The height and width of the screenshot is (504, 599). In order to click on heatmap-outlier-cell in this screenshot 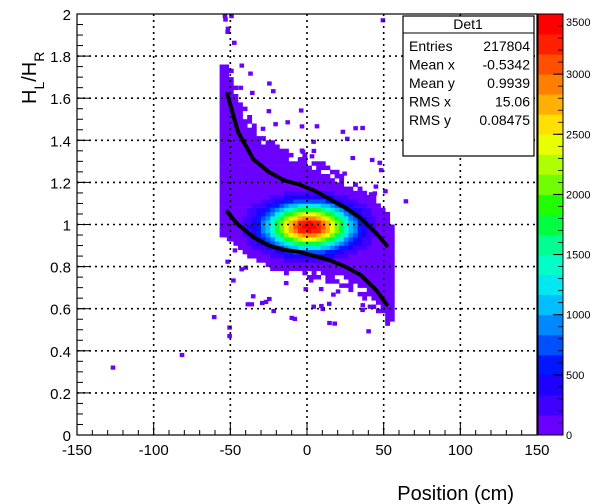, I will do `click(228, 28)`.